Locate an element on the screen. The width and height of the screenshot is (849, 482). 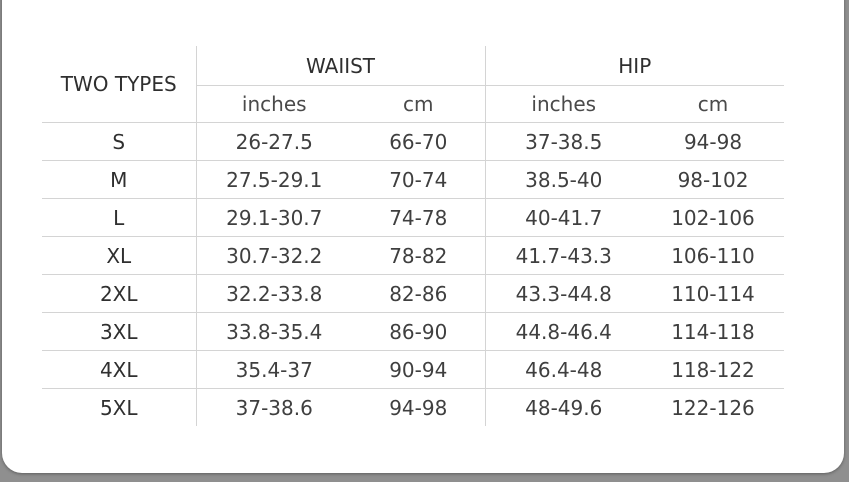
hip-cm-cell: 98-102 is located at coordinates (713, 179).